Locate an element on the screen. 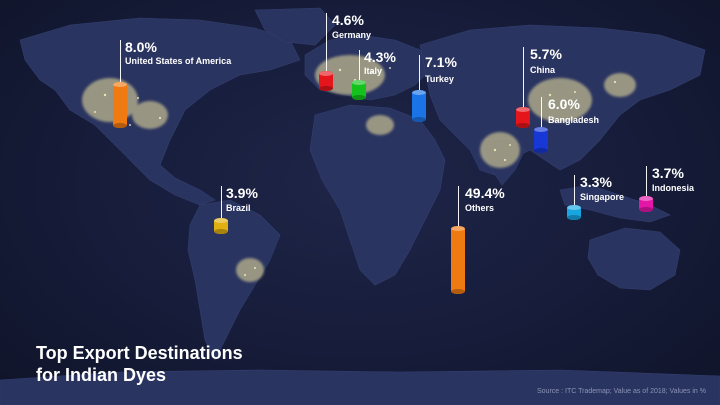  marker-value: 49.4% is located at coordinates (485, 193).